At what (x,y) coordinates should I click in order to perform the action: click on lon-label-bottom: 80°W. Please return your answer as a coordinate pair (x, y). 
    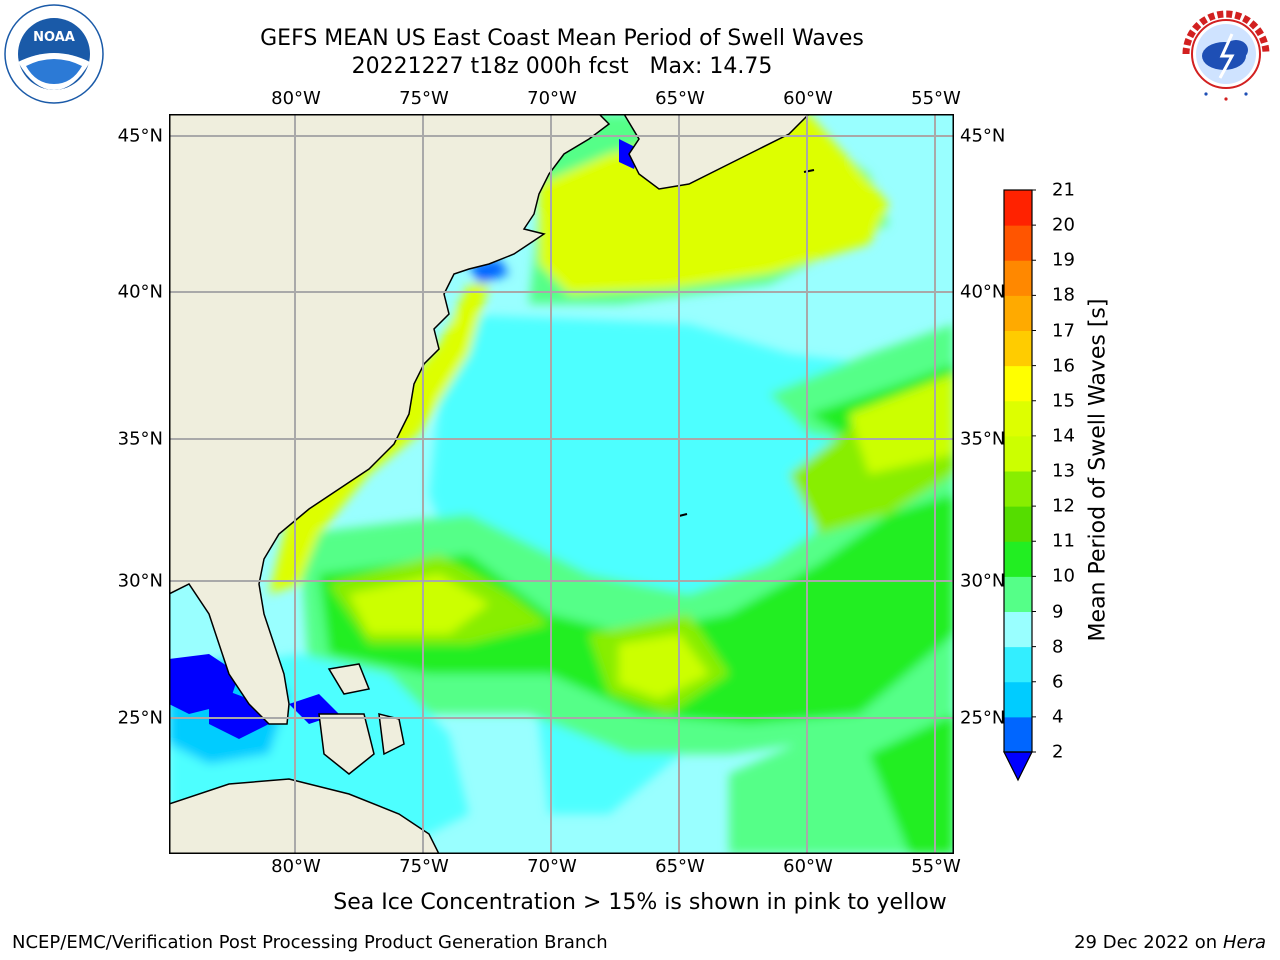
    Looking at the image, I should click on (296, 866).